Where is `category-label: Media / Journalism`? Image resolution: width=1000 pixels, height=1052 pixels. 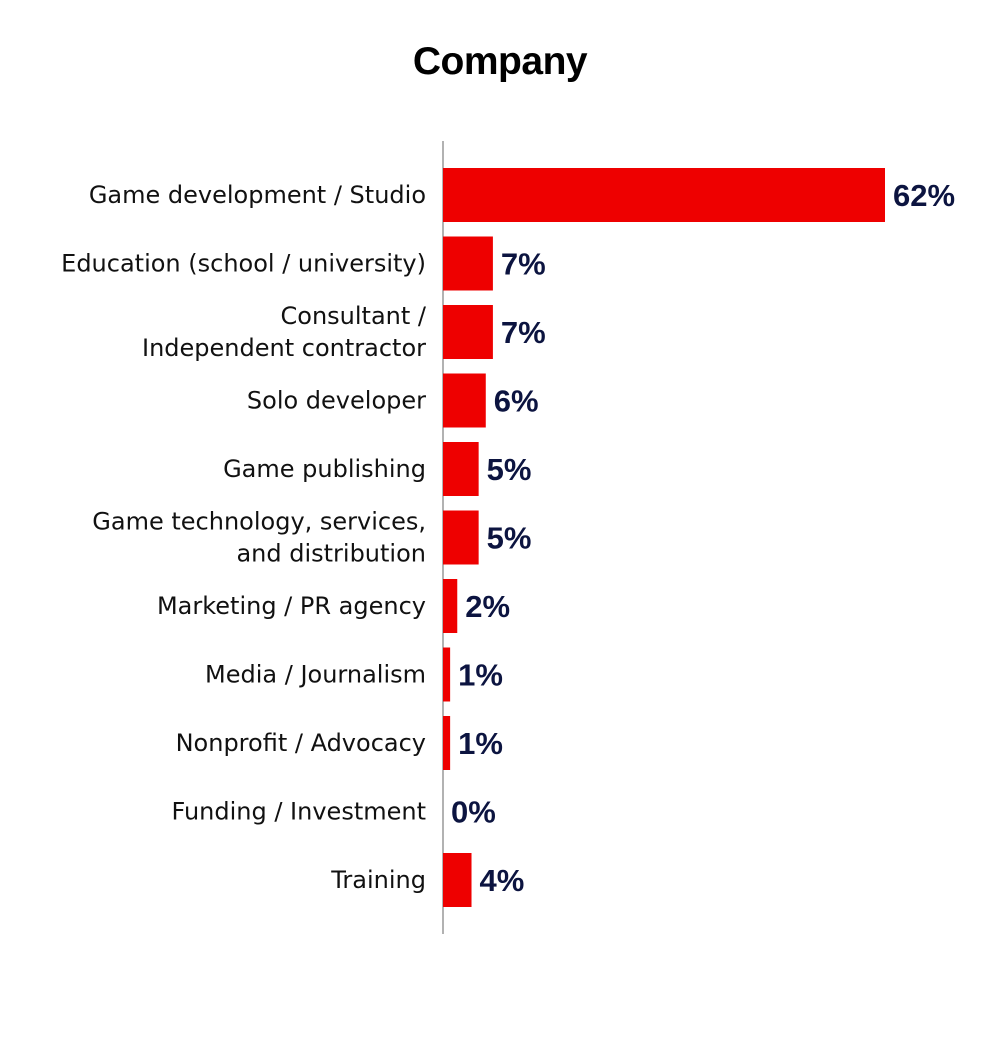
category-label: Media / Journalism is located at coordinates (315, 675).